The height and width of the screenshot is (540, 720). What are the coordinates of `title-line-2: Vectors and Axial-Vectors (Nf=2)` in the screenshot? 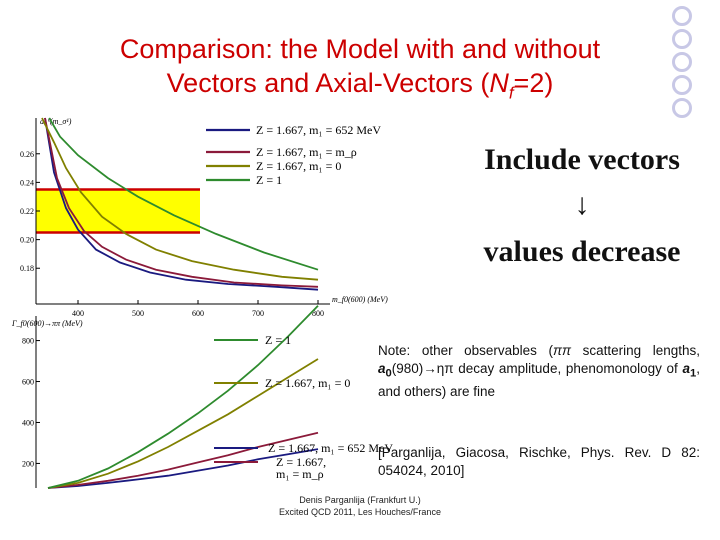 It's located at (360, 88).